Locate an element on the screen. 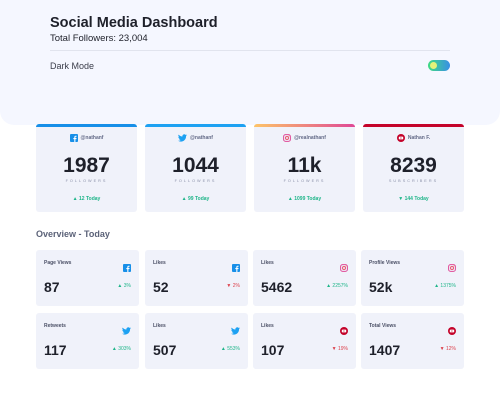 This screenshot has width=500, height=402. overview-value: 1407 is located at coordinates (385, 350).